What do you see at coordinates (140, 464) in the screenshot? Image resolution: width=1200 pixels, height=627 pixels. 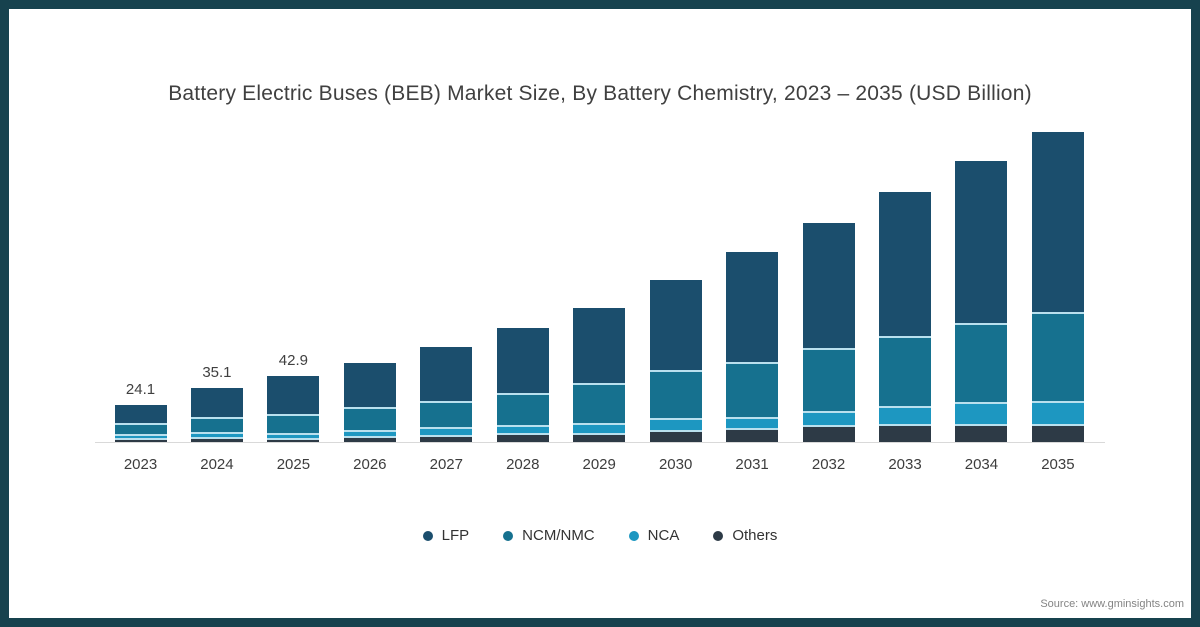 I see `x-tick-label-2023: 2023` at bounding box center [140, 464].